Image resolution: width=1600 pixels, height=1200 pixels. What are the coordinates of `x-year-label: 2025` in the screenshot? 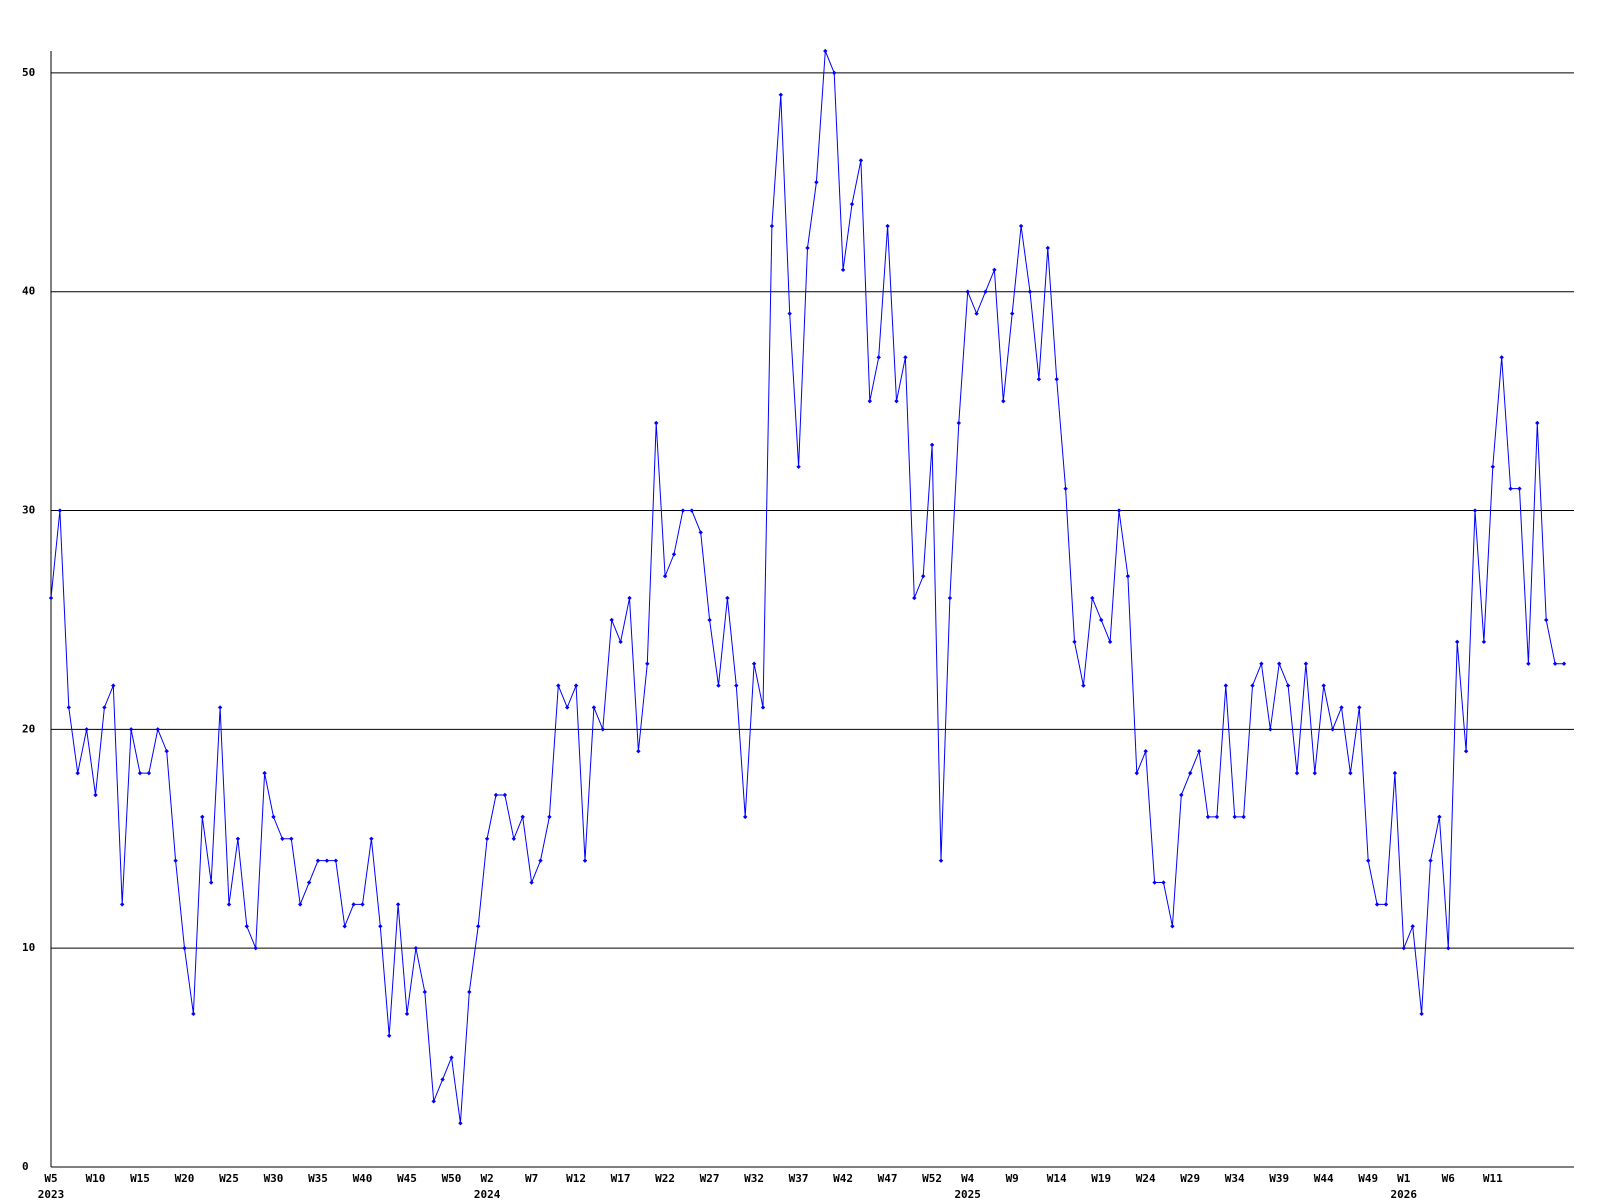 It's located at (967, 1194).